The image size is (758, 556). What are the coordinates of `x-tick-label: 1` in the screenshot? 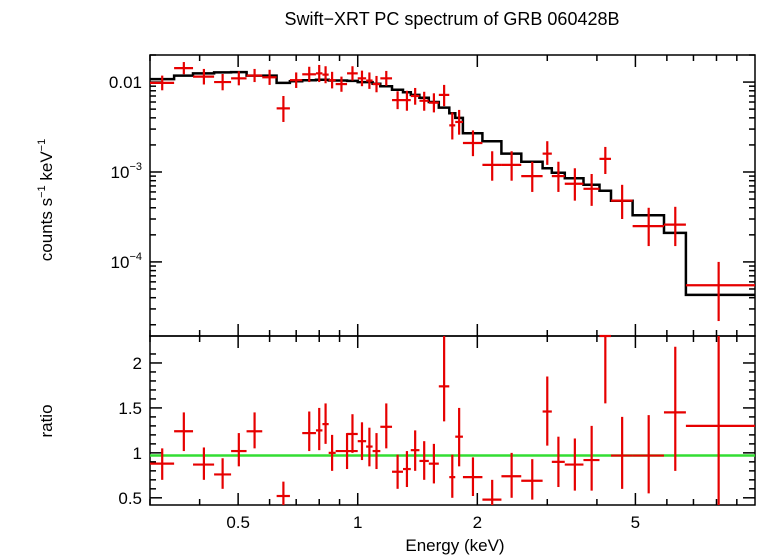 It's located at (357, 522).